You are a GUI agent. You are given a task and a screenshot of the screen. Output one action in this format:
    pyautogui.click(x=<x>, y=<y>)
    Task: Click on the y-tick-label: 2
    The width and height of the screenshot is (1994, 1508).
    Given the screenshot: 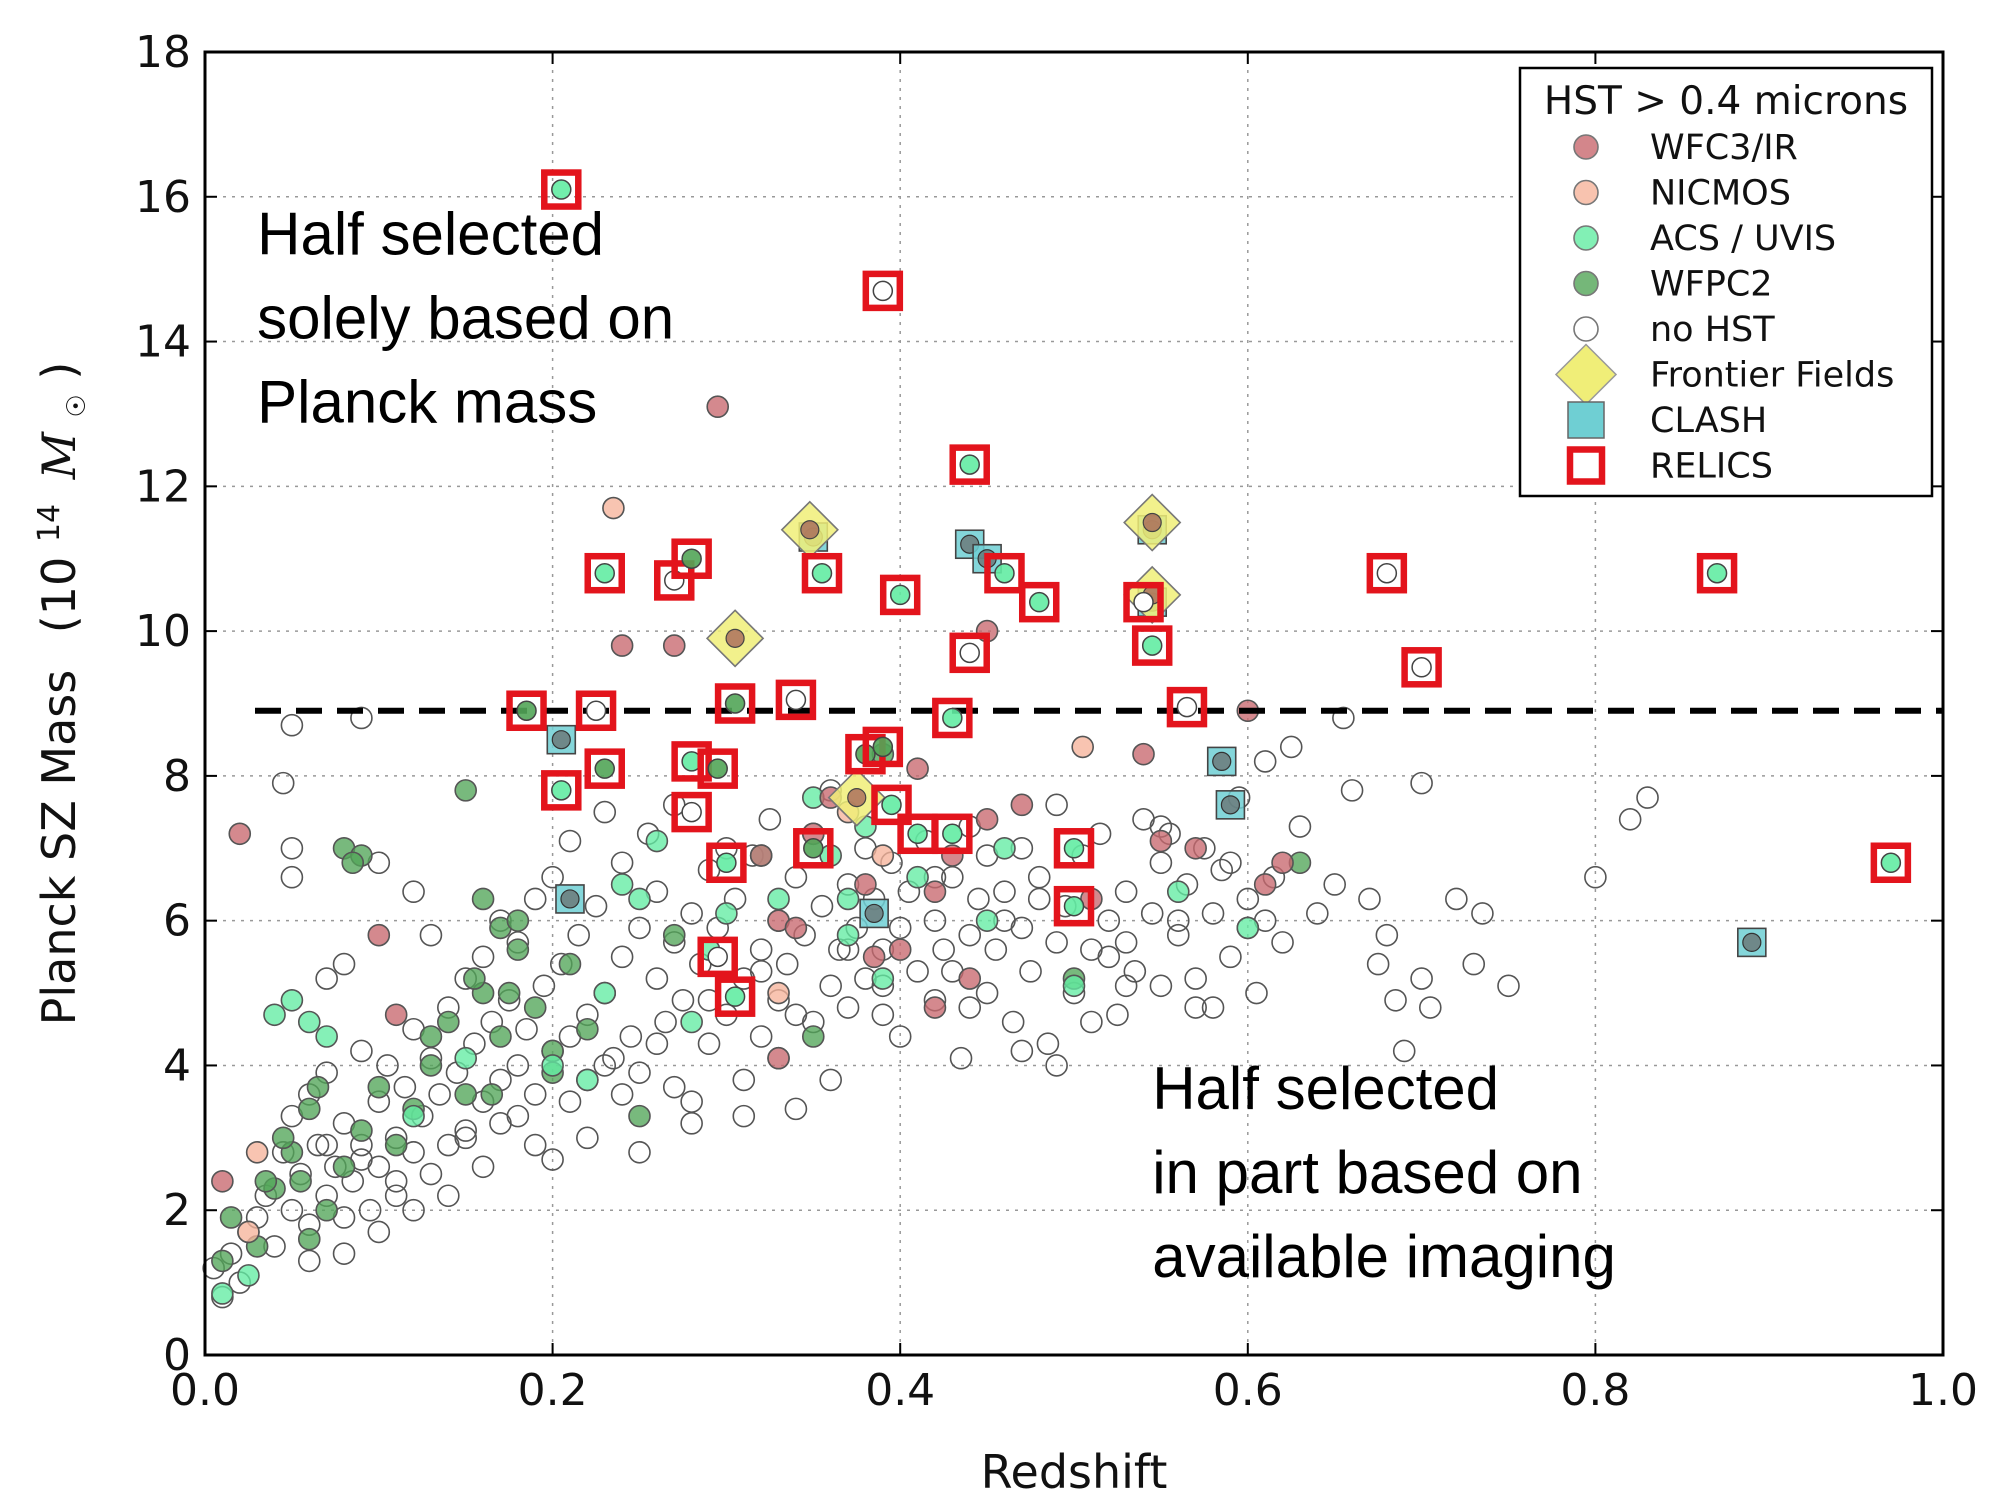 What is the action you would take?
    pyautogui.click(x=177, y=1210)
    